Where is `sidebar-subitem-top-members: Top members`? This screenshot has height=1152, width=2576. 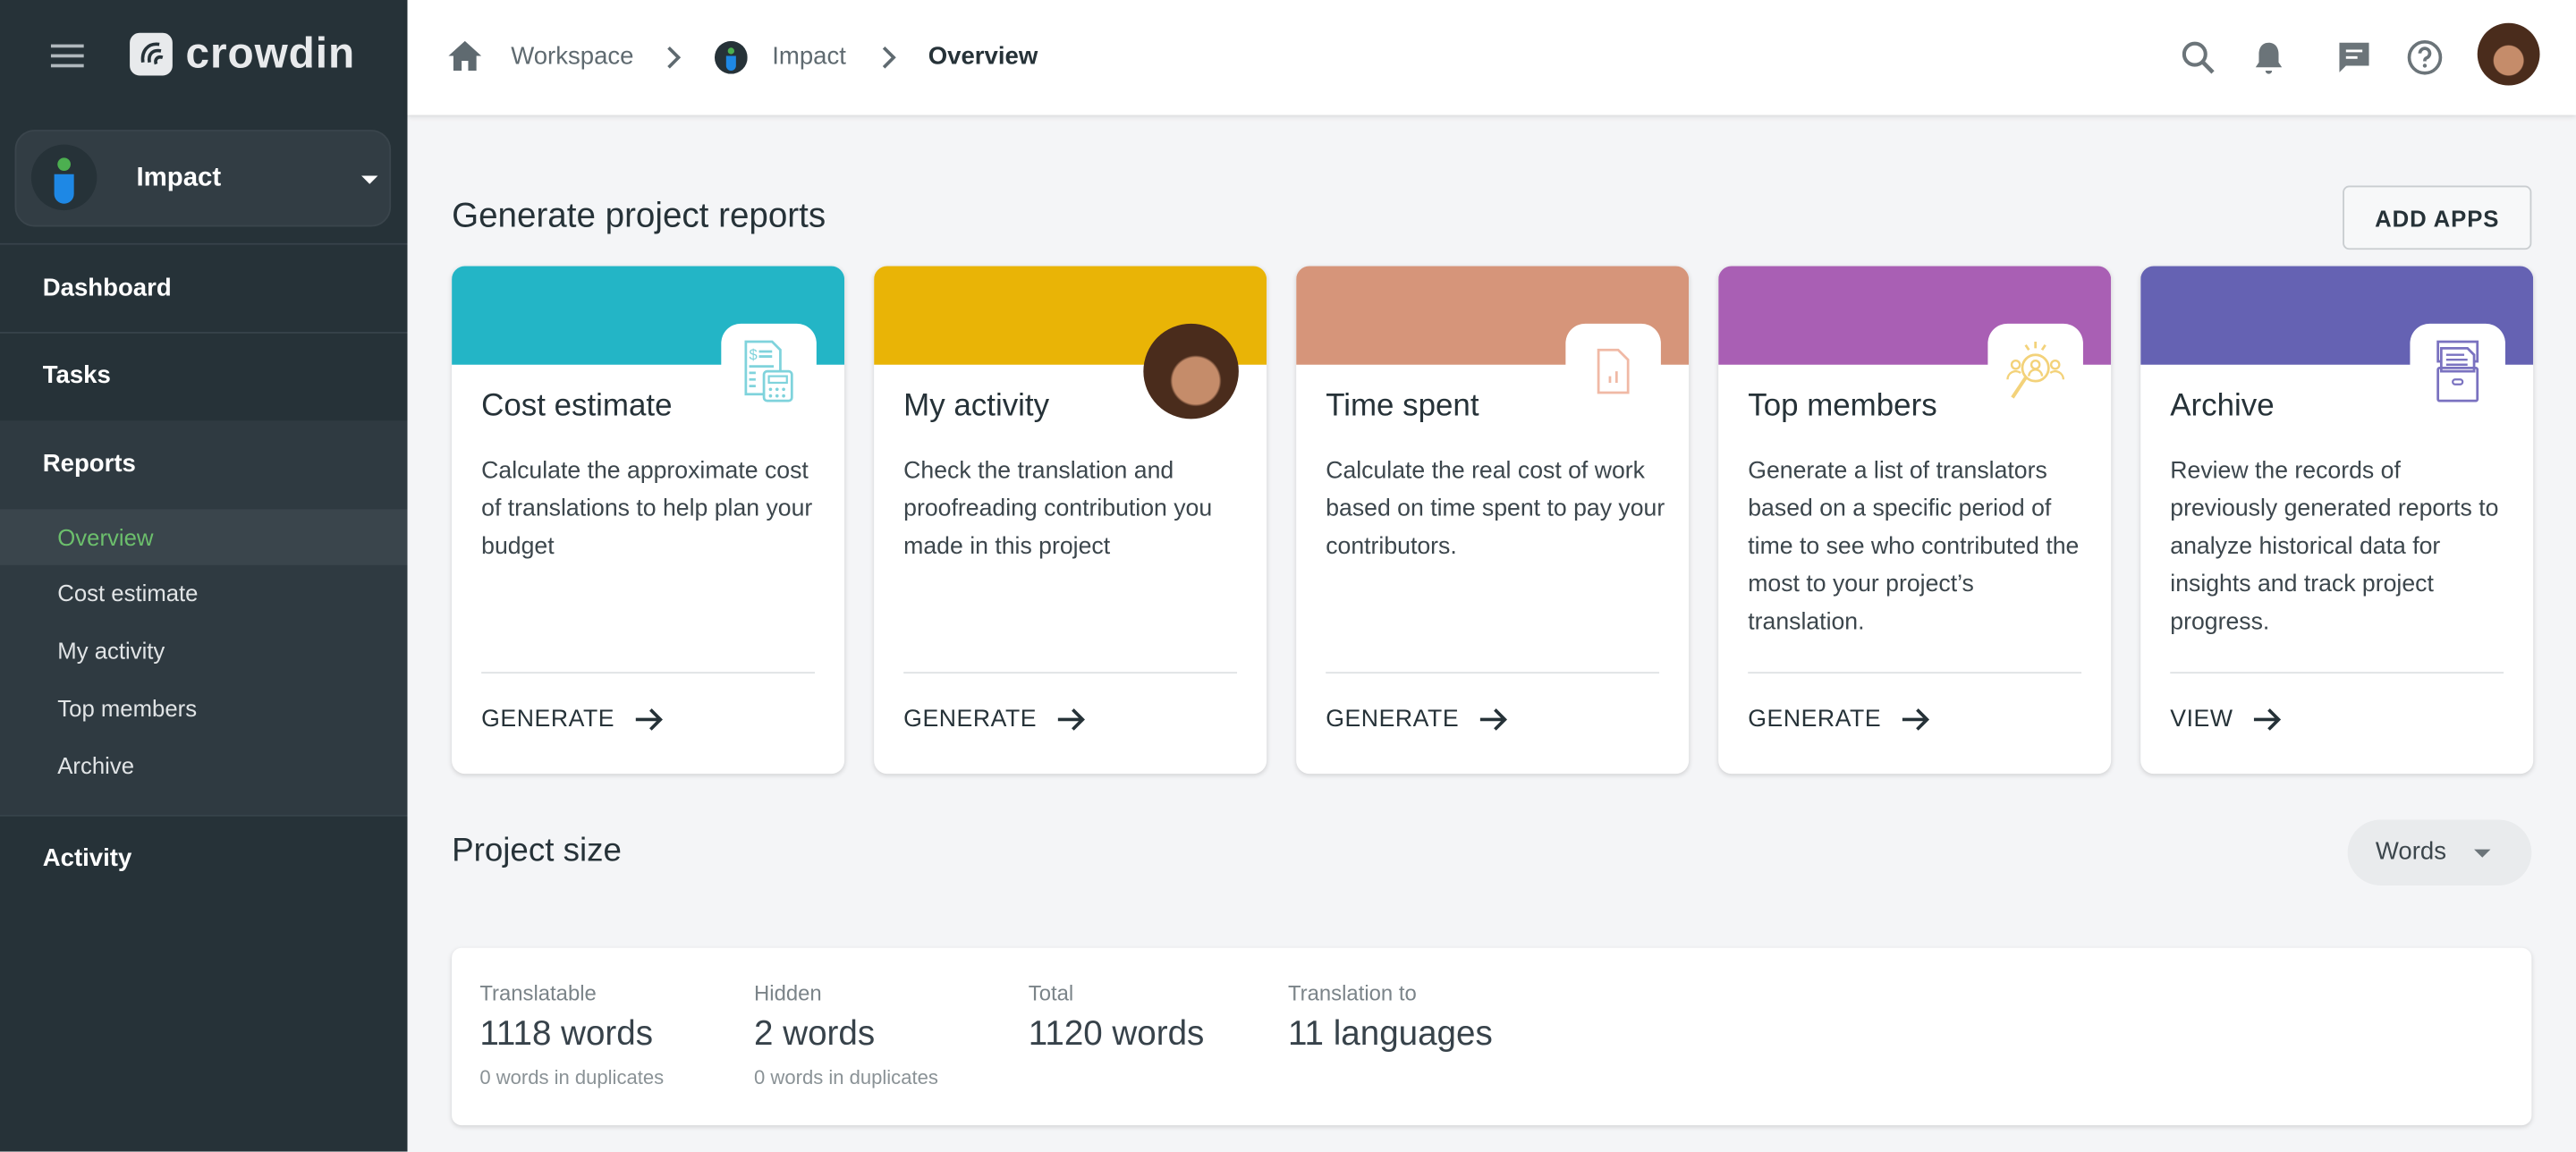 sidebar-subitem-top-members: Top members is located at coordinates (127, 708).